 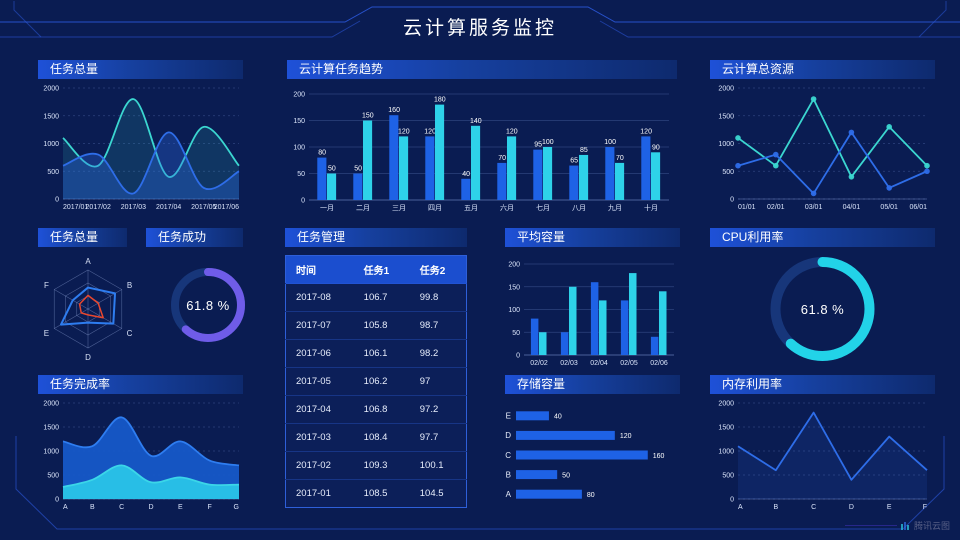 What do you see at coordinates (822, 237) in the screenshot?
I see `panel-header-cpu-usage: CPU利用率` at bounding box center [822, 237].